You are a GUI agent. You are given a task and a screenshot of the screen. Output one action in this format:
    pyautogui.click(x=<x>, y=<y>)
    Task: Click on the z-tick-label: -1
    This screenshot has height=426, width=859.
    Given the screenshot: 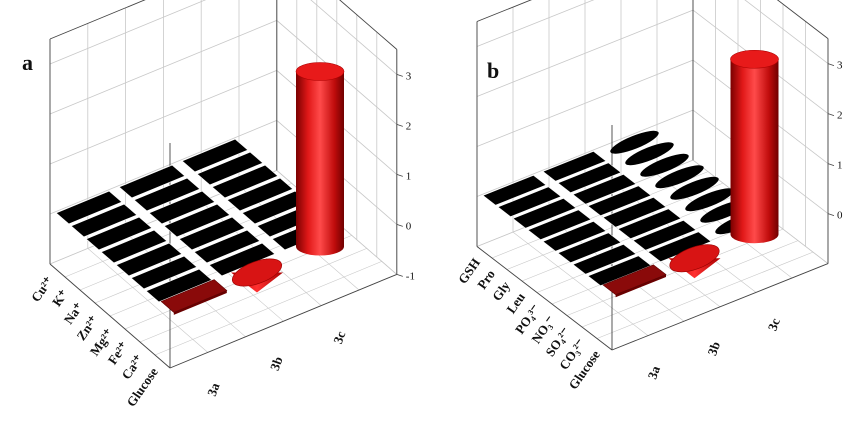 What is the action you would take?
    pyautogui.click(x=410, y=276)
    